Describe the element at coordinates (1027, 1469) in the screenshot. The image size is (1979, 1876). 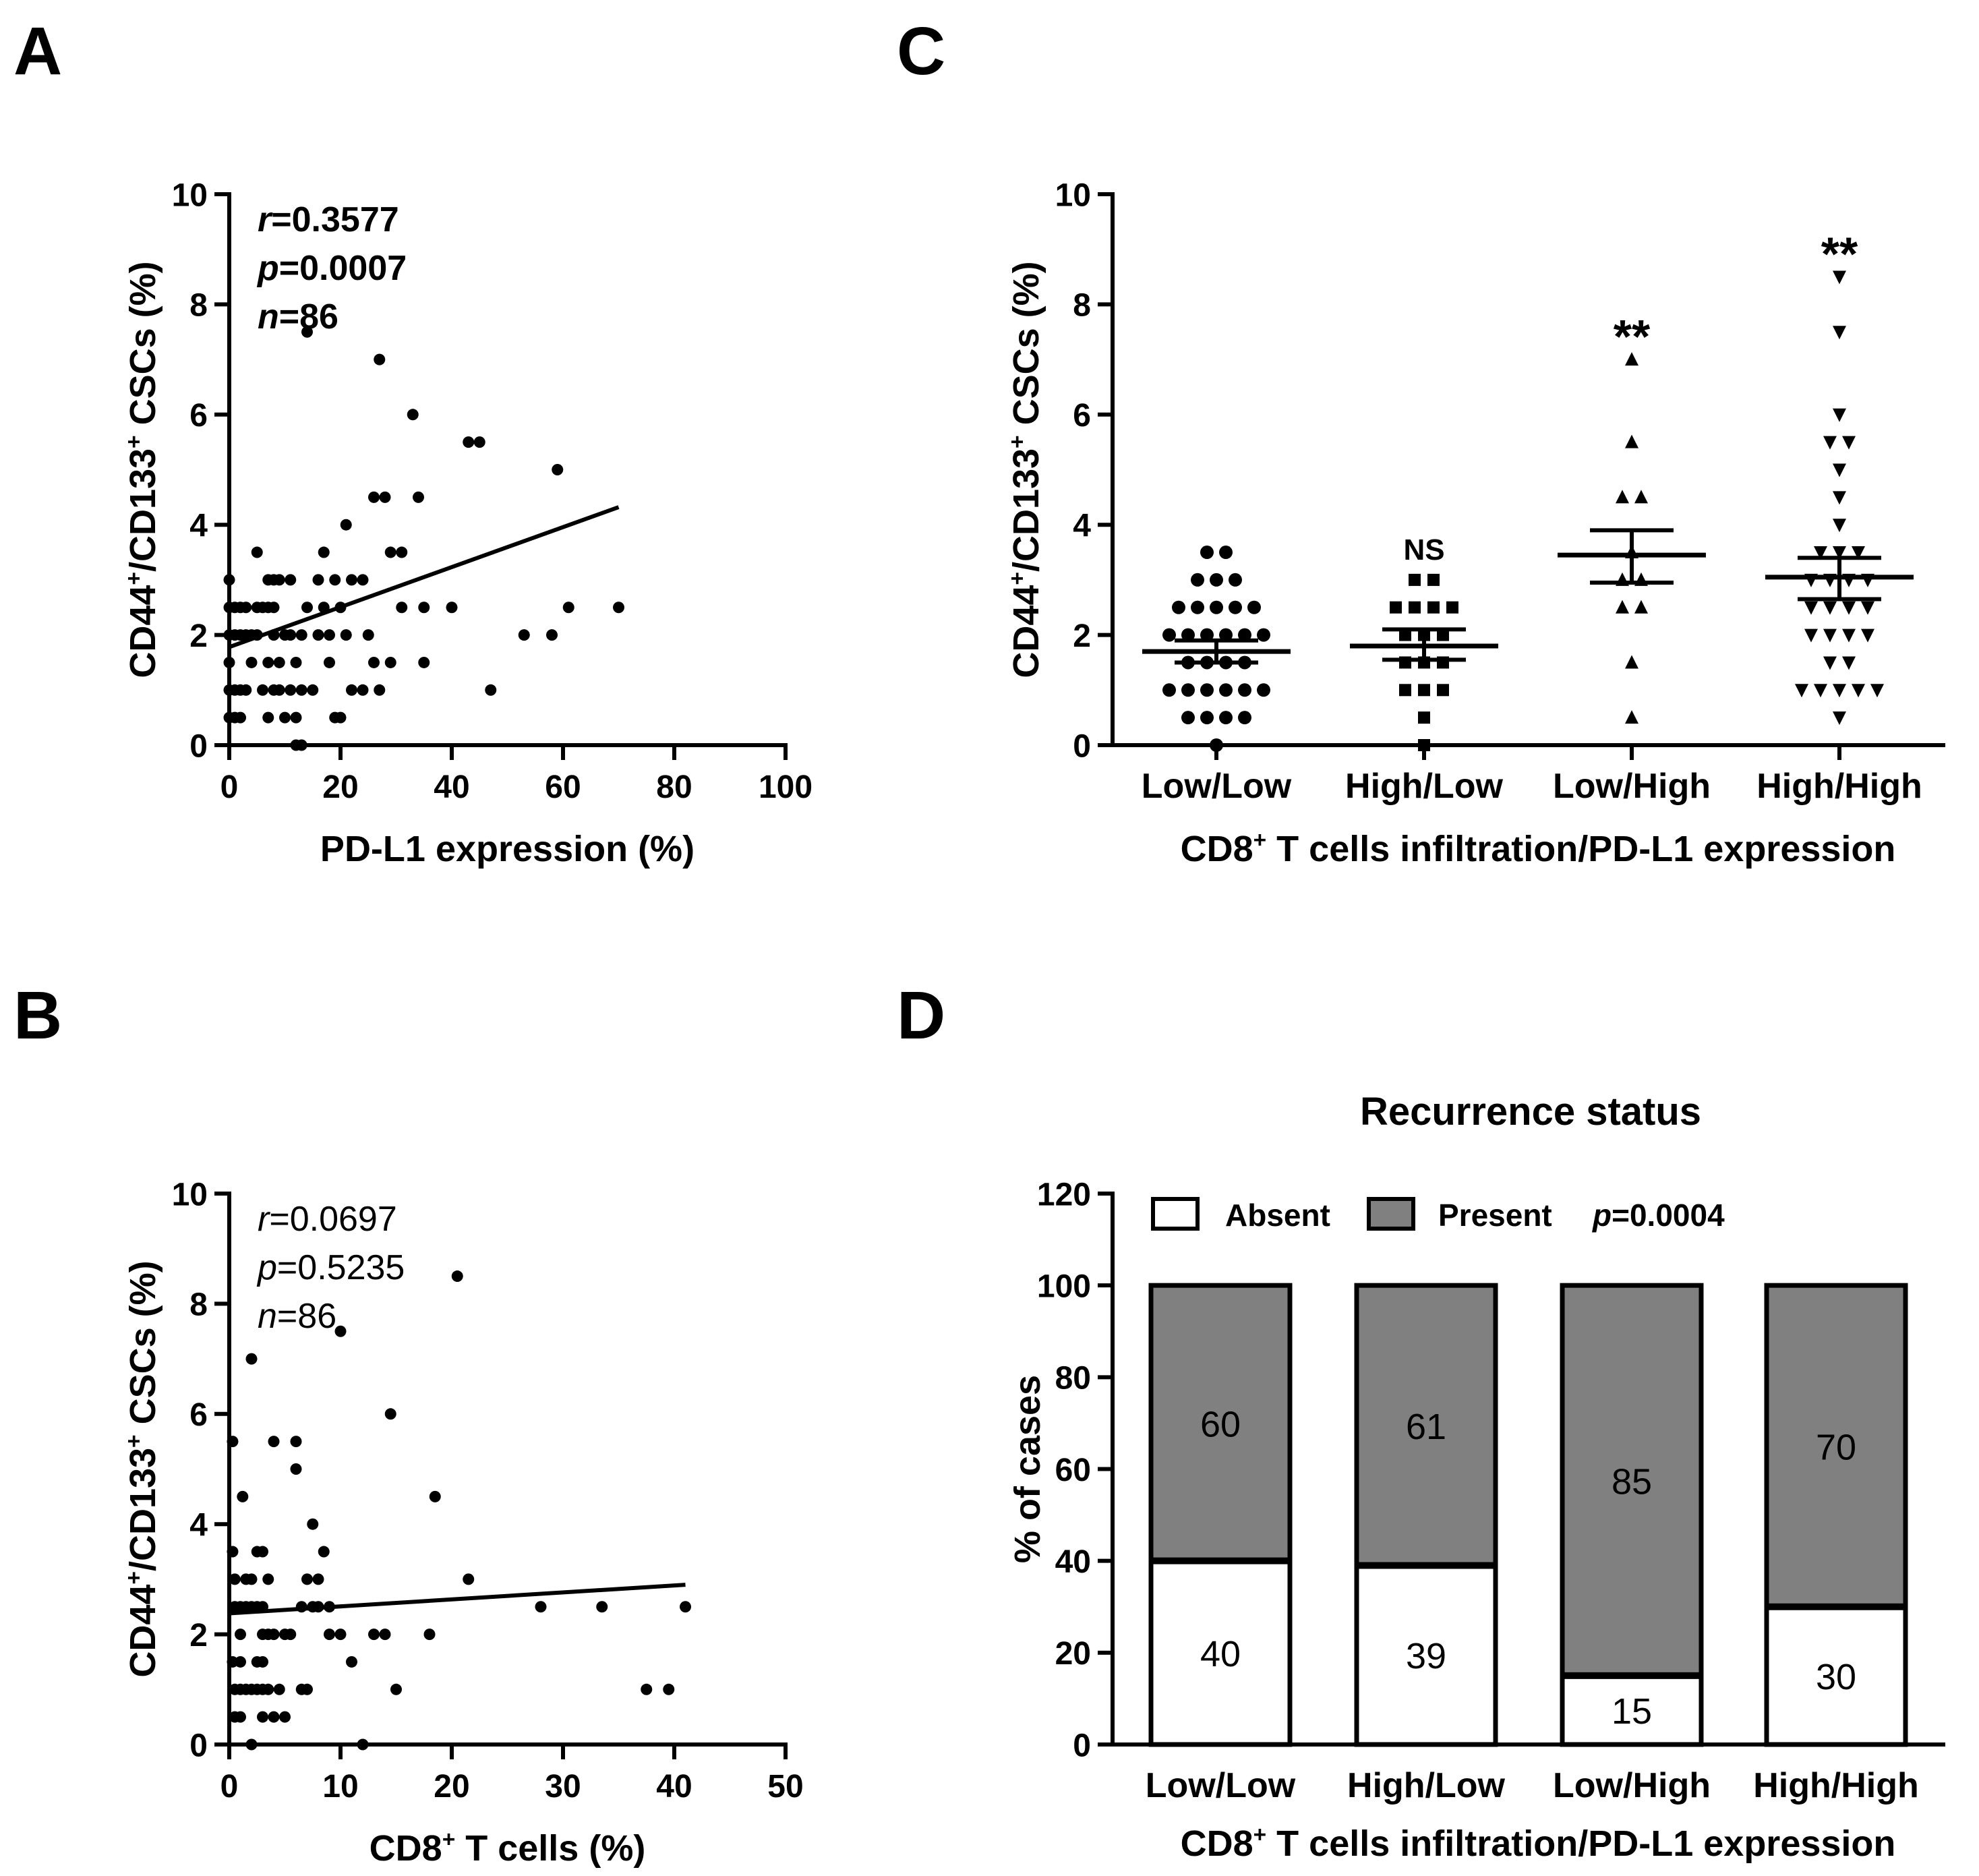
I see `panel-d-y-axis-label: % of cases` at that location.